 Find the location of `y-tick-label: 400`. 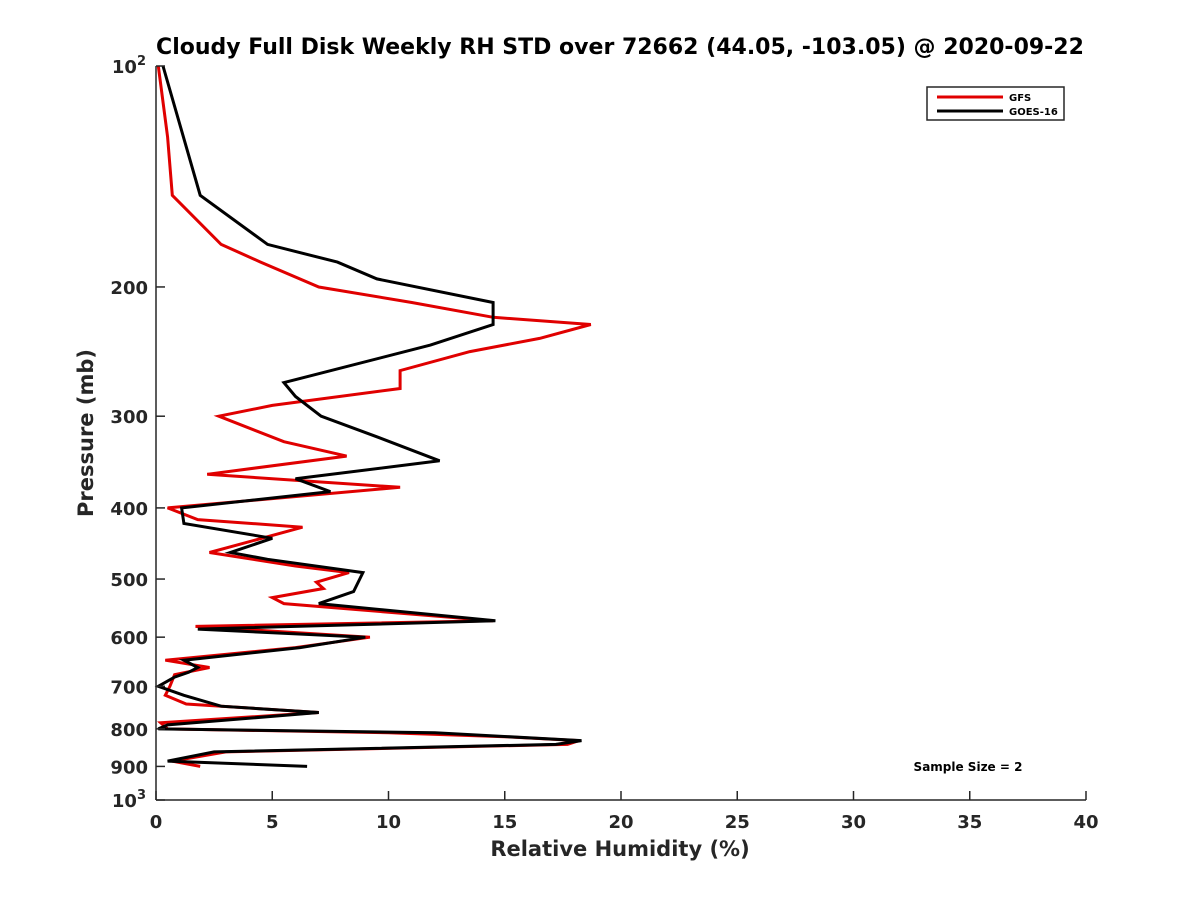

y-tick-label: 400 is located at coordinates (129, 509).